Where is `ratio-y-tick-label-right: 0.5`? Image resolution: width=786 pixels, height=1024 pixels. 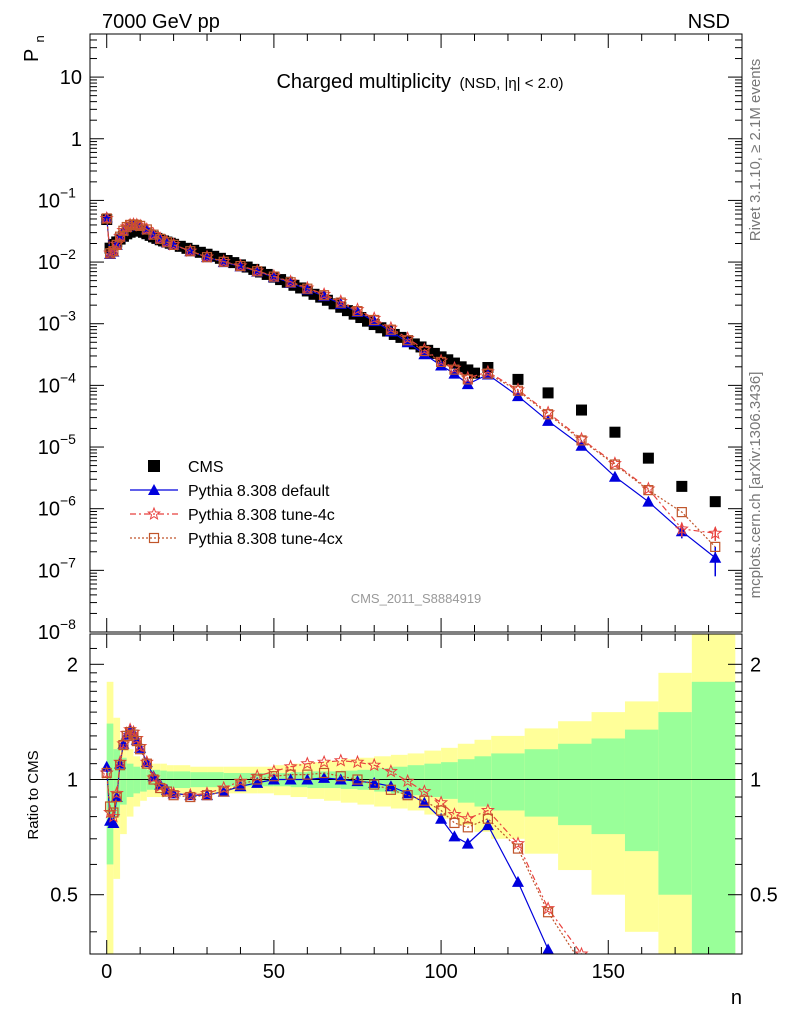
ratio-y-tick-label-right: 0.5 is located at coordinates (764, 896).